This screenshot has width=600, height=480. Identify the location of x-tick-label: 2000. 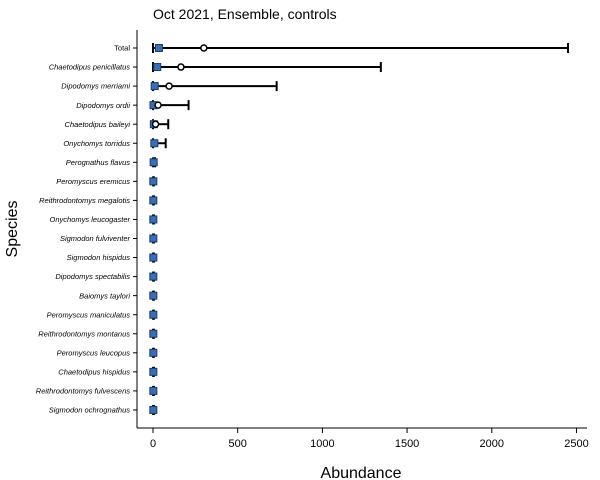
(492, 444).